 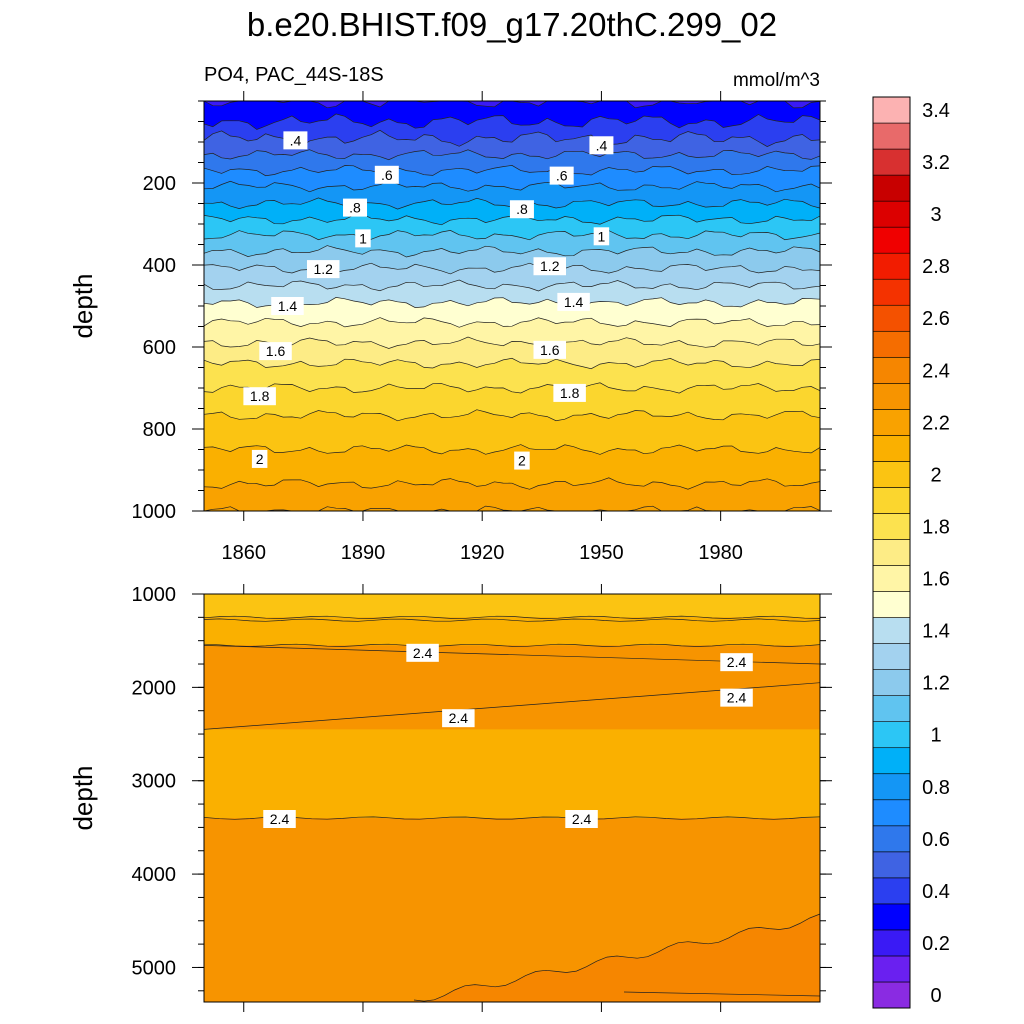 What do you see at coordinates (83, 797) in the screenshot?
I see `lower-y-axis-label: depth` at bounding box center [83, 797].